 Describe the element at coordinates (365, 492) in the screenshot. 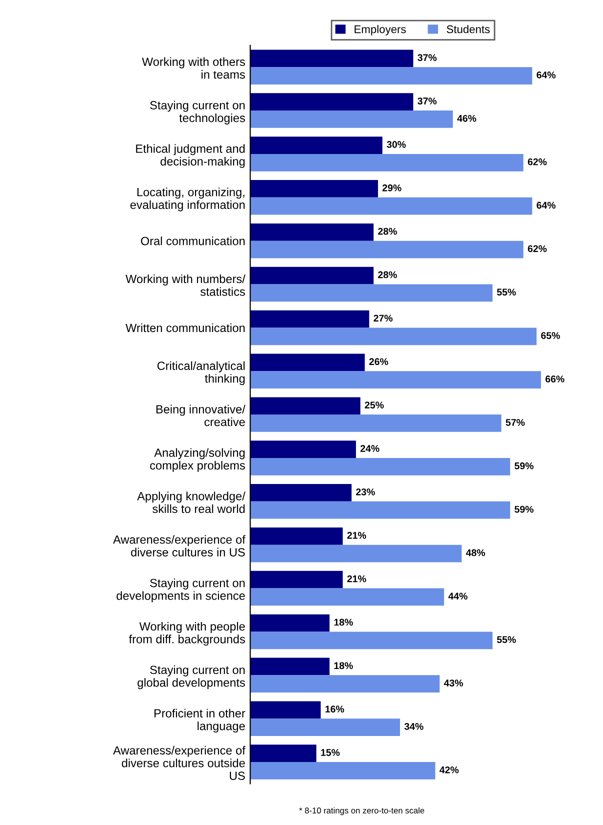

I see `data-label: 23%` at that location.